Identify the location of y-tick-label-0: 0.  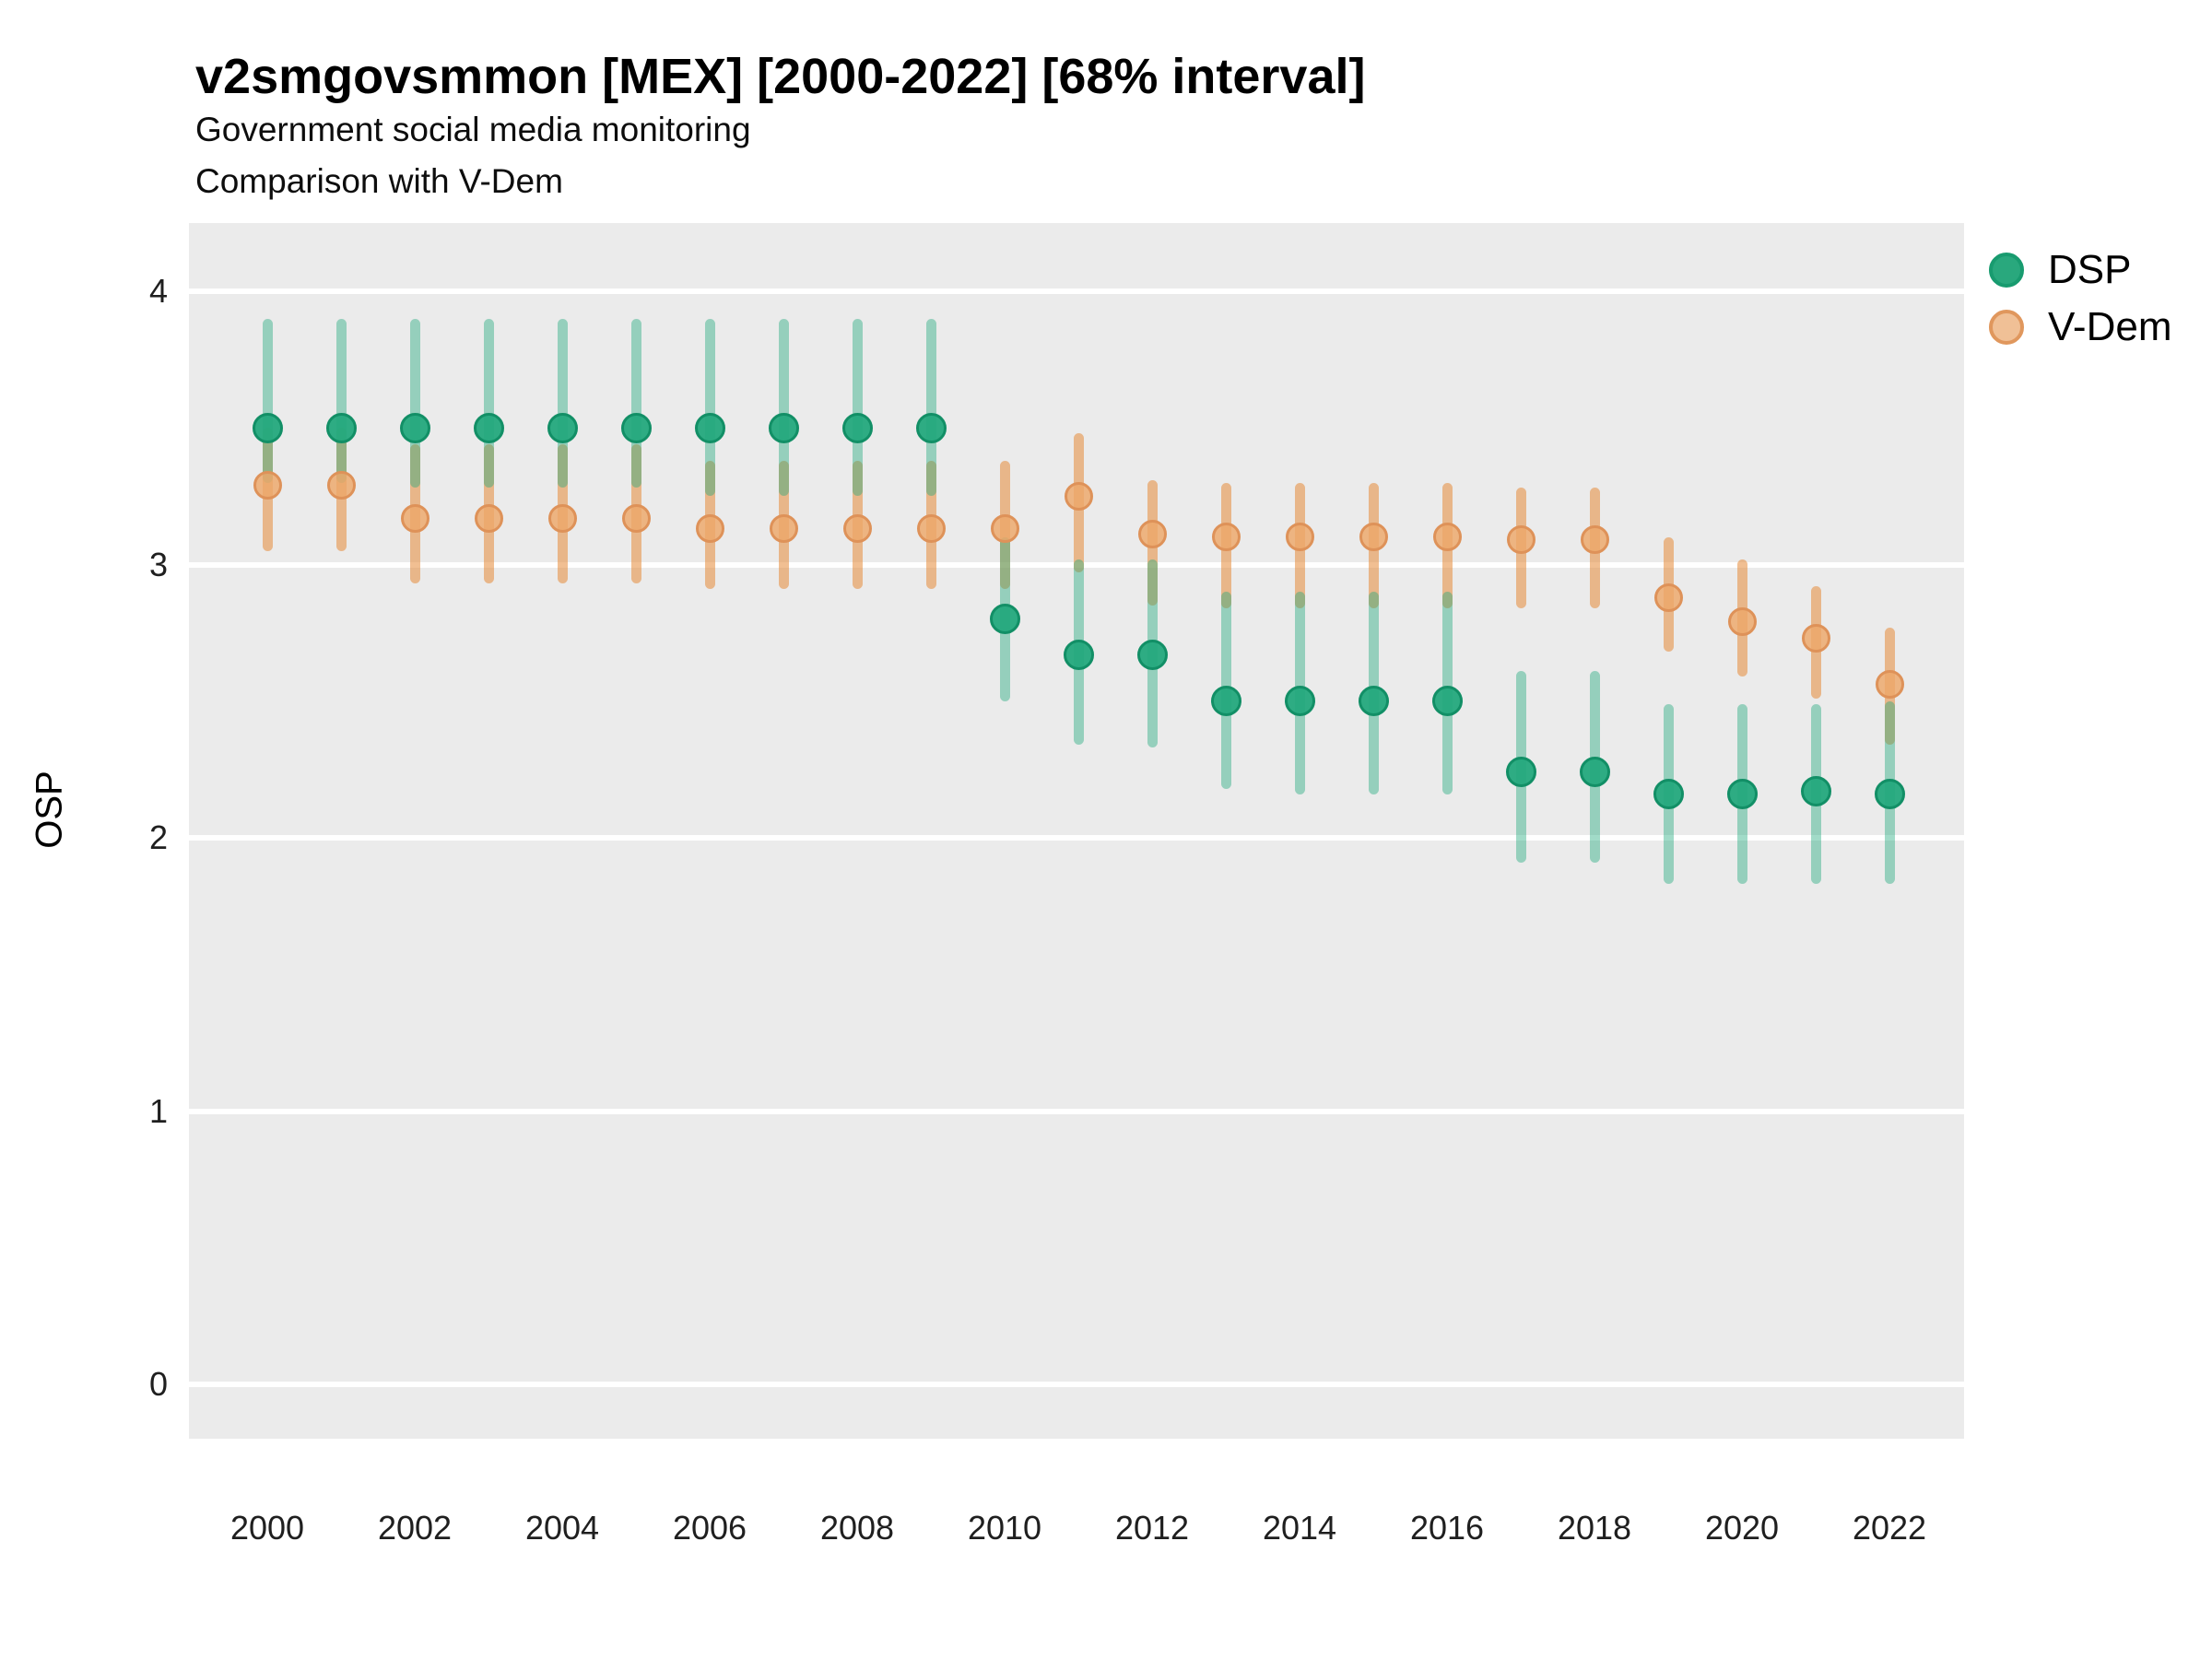
(158, 1384).